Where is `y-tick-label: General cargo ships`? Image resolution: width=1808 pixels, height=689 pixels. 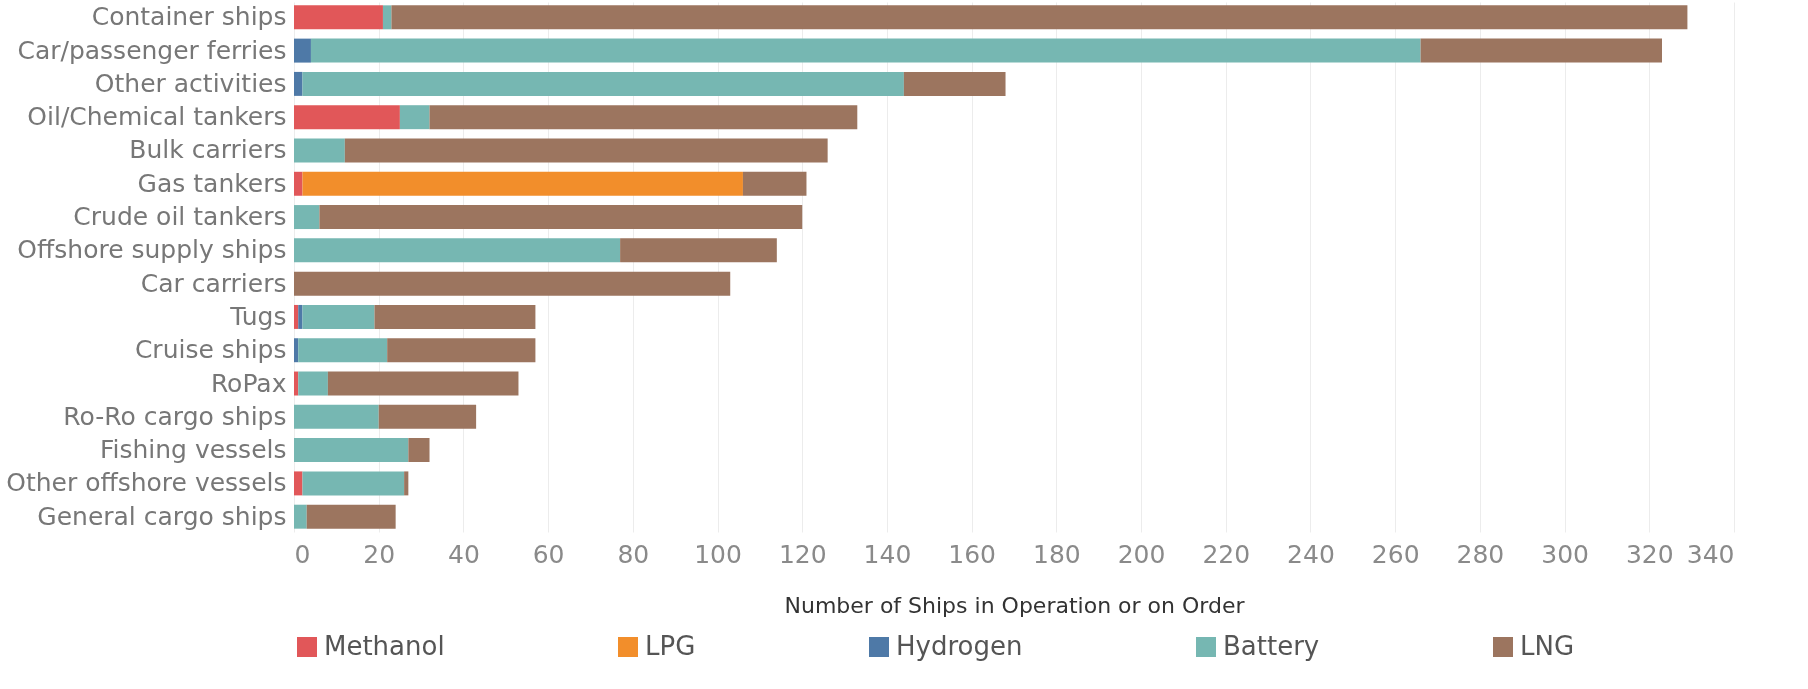 y-tick-label: General cargo ships is located at coordinates (162, 516).